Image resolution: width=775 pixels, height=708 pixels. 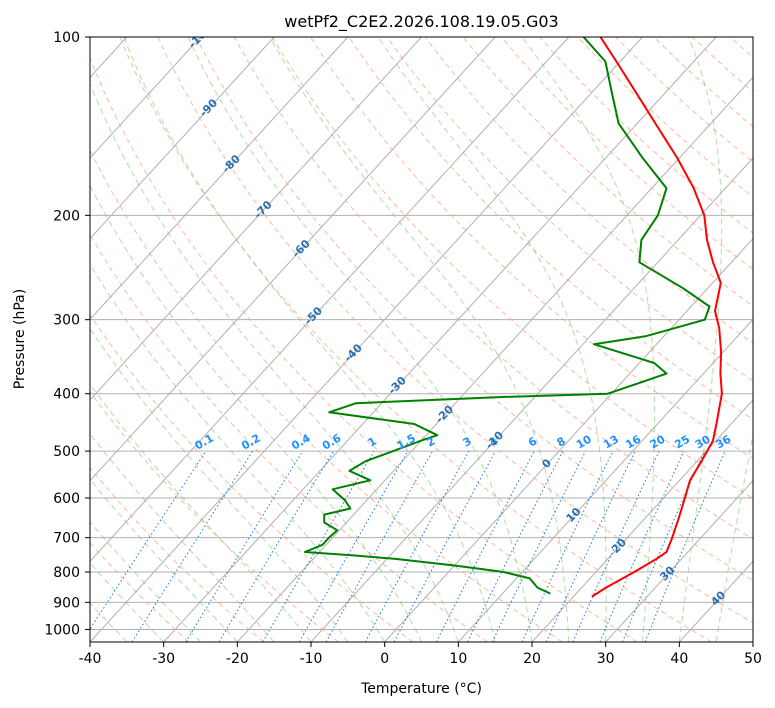 What do you see at coordinates (532, 659) in the screenshot?
I see `x-tick-label: 20` at bounding box center [532, 659].